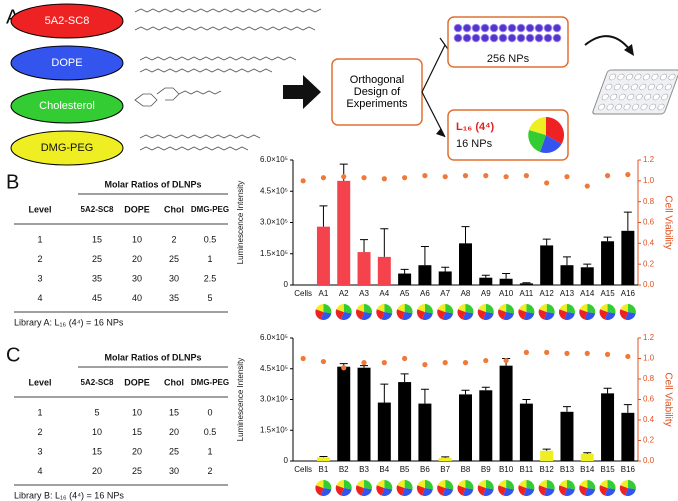  I want to click on table-cell: 25, so click(137, 471).